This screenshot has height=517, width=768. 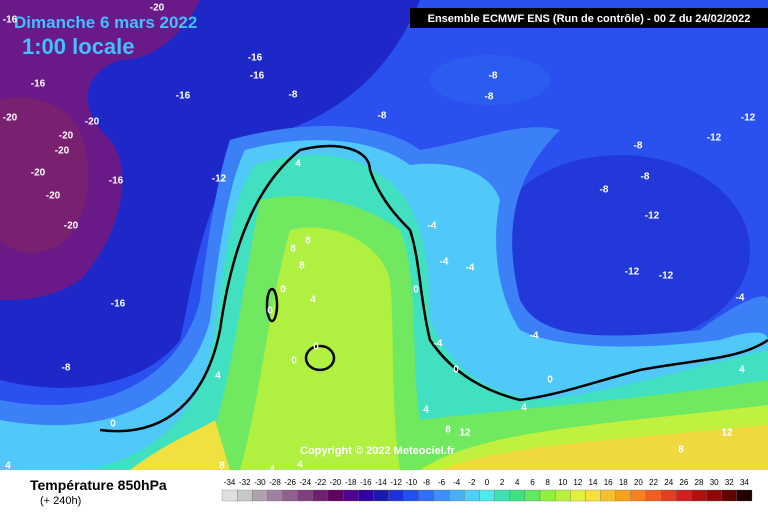 What do you see at coordinates (366, 482) in the screenshot?
I see `colorbar-tick: -16` at bounding box center [366, 482].